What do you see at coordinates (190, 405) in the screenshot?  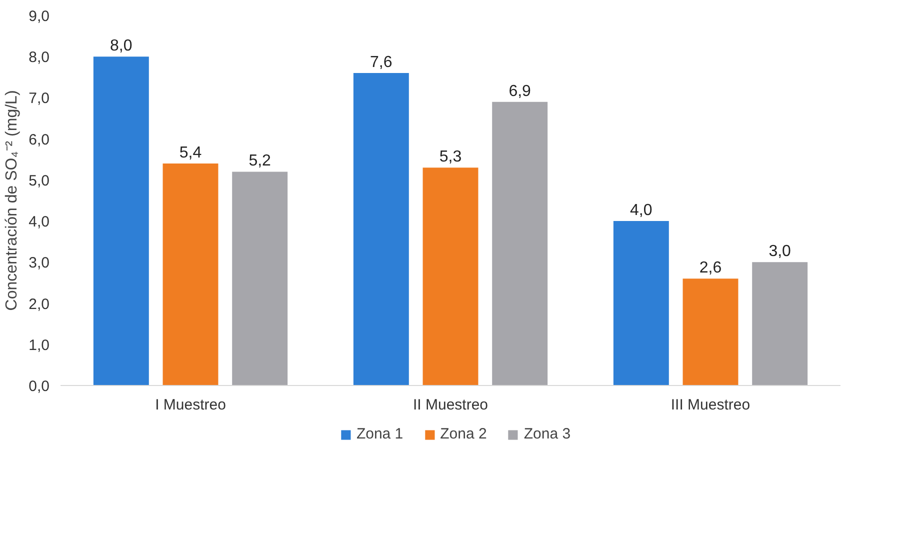 I see `x-tick-label: I Muestreo` at bounding box center [190, 405].